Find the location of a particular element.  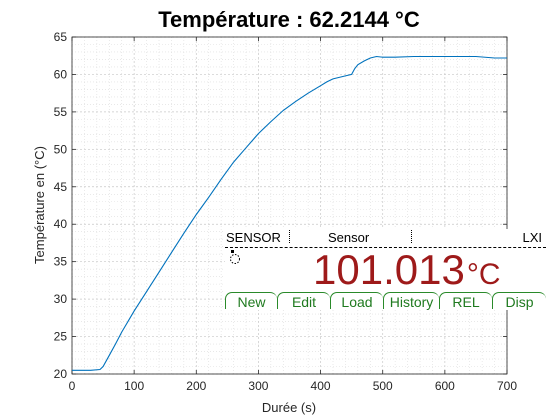

softkey-load-button: Load is located at coordinates (356, 301).